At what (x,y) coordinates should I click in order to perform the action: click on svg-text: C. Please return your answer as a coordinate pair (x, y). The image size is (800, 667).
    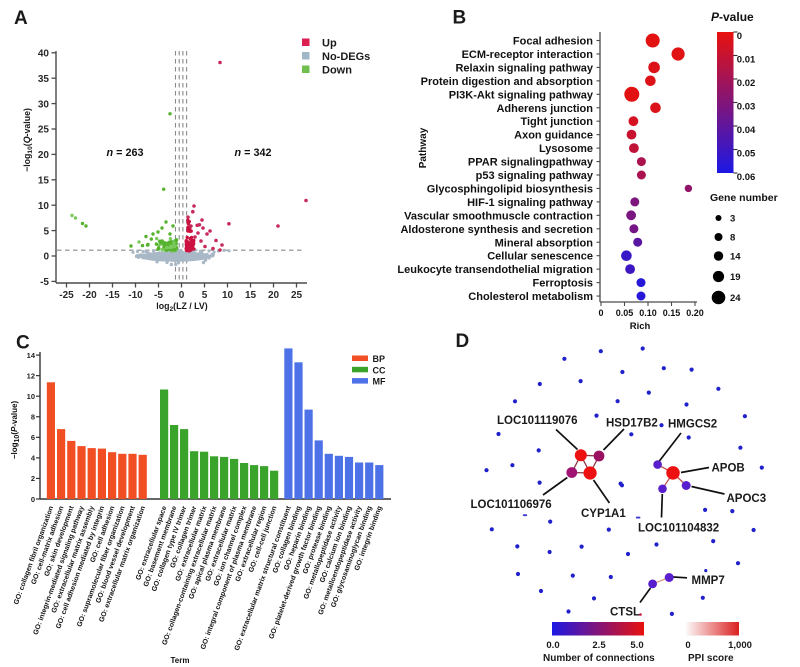
    Looking at the image, I should click on (23, 343).